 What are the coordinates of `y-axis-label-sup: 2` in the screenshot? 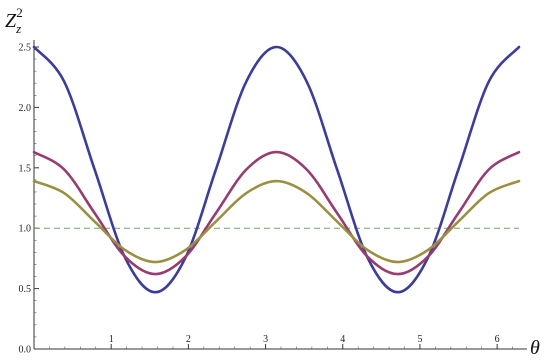 It's located at (19, 12).